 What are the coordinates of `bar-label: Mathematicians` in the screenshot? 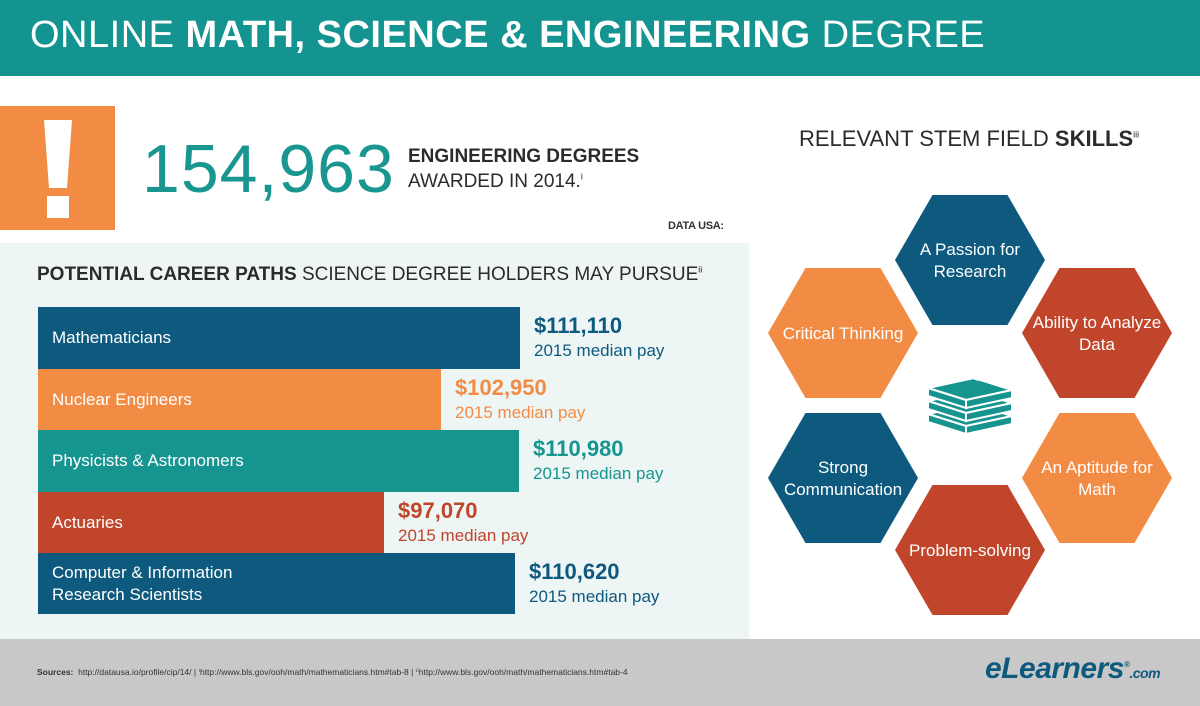 It's located at (112, 337).